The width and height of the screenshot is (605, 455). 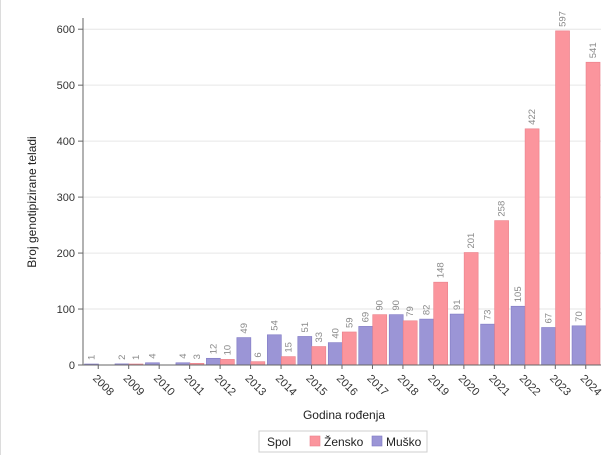 What do you see at coordinates (274, 325) in the screenshot?
I see `data-label: 54` at bounding box center [274, 325].